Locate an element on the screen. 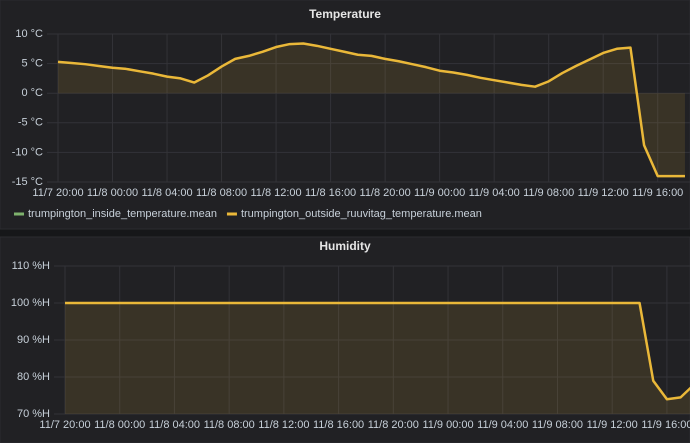 This screenshot has height=443, width=690. y-tick-label: 5 °C is located at coordinates (32, 64).